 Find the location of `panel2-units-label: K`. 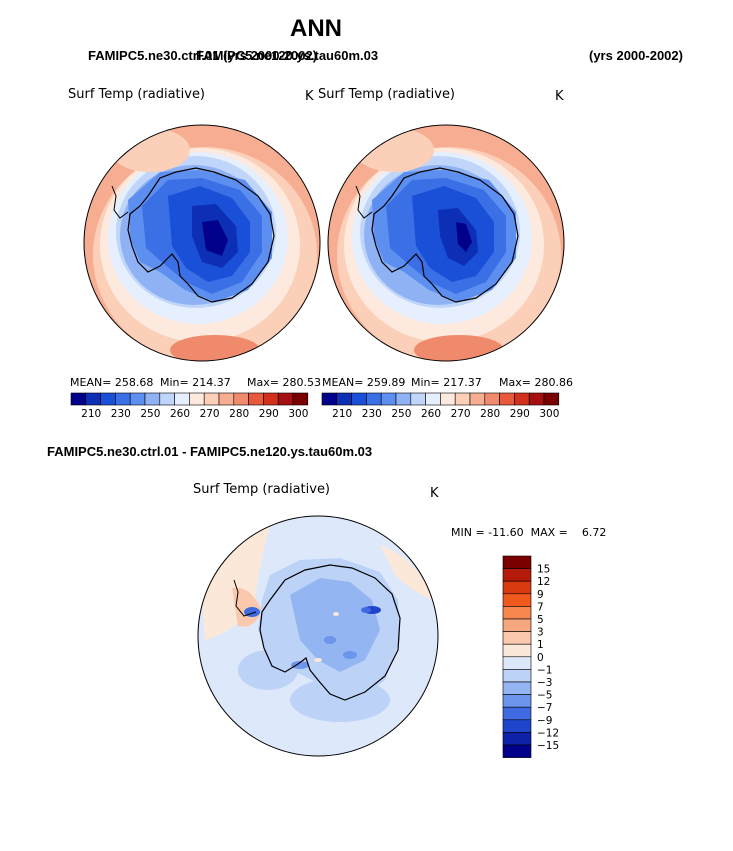

panel2-units-label: K is located at coordinates (559, 96).